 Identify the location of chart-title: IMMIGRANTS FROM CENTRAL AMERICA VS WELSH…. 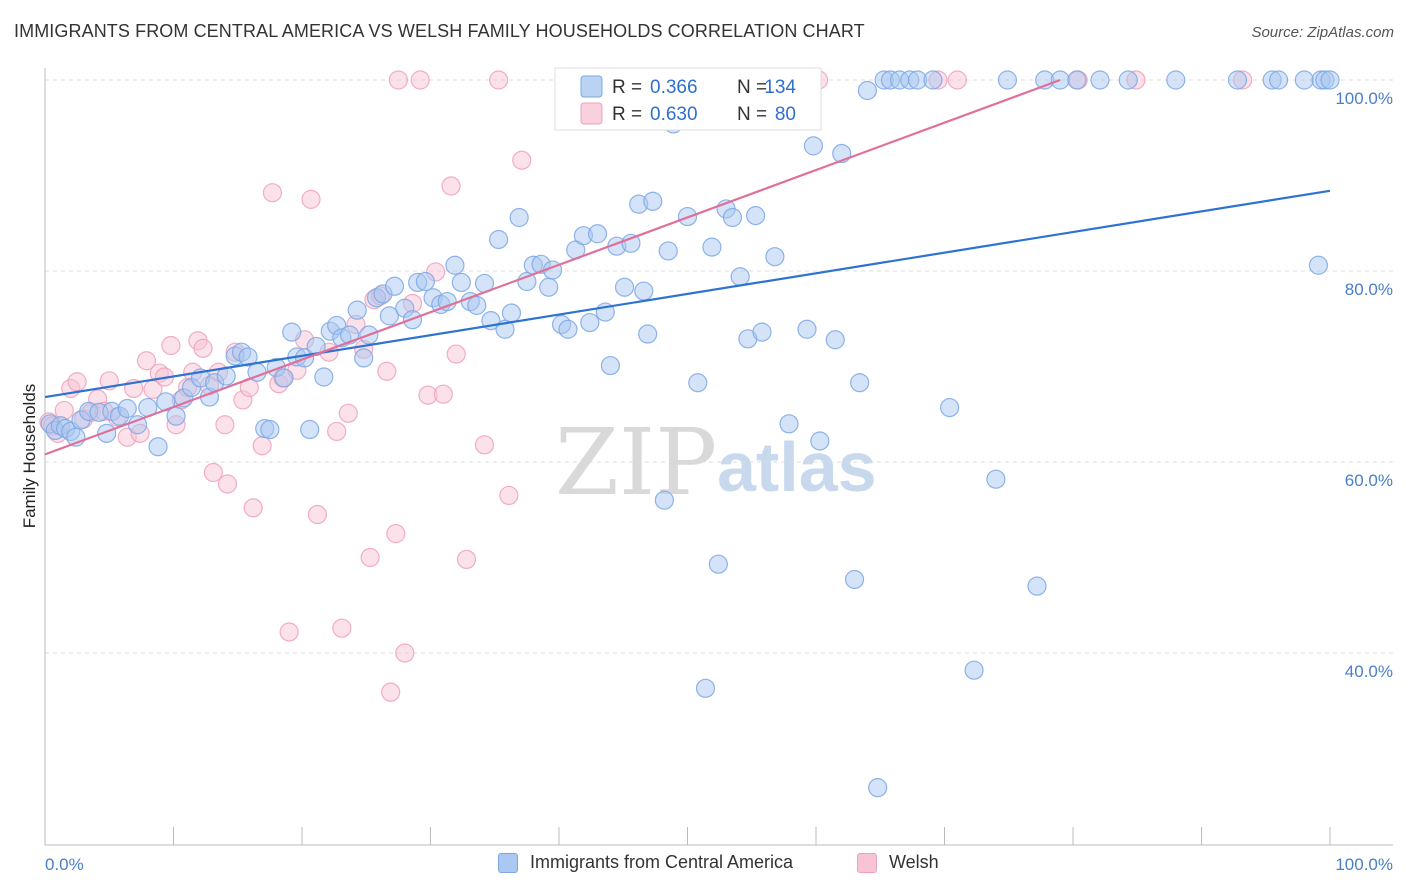
(439, 31).